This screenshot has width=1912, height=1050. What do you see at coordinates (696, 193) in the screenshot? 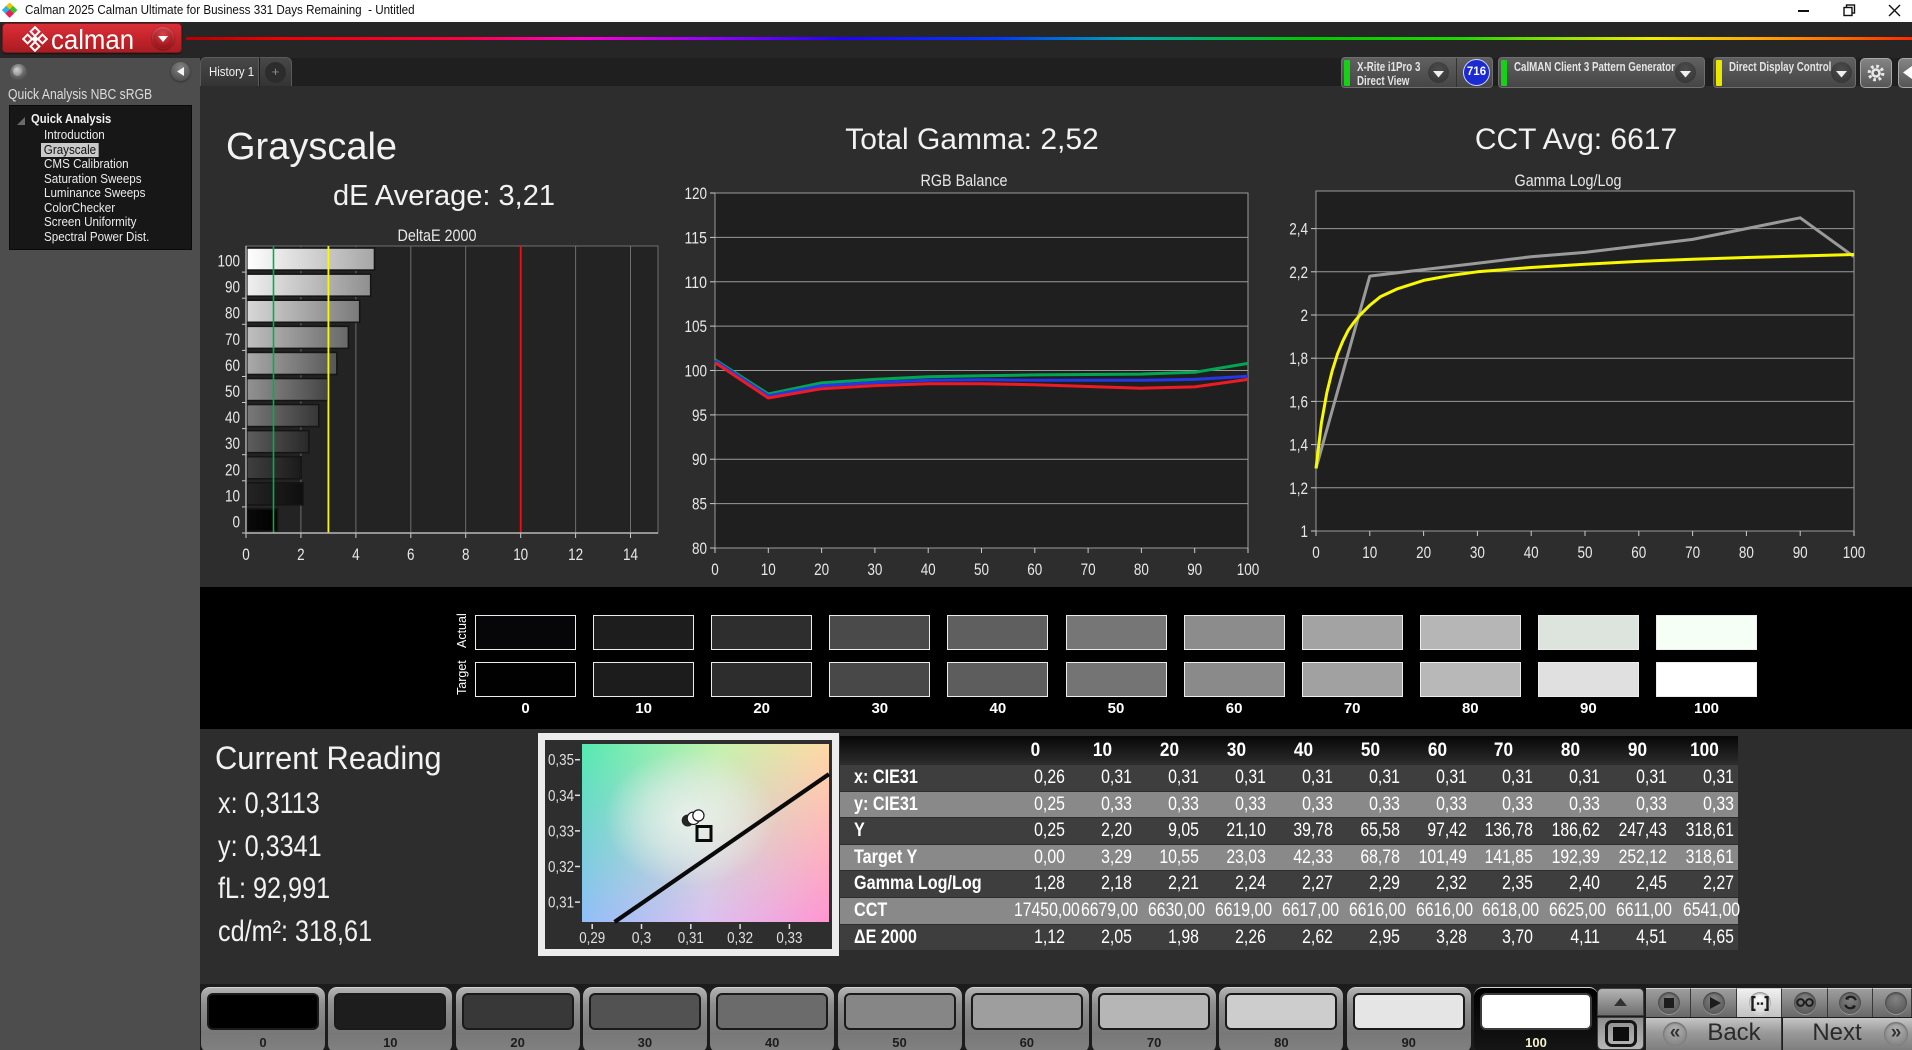
I see `svg-text: 120` at bounding box center [696, 193].